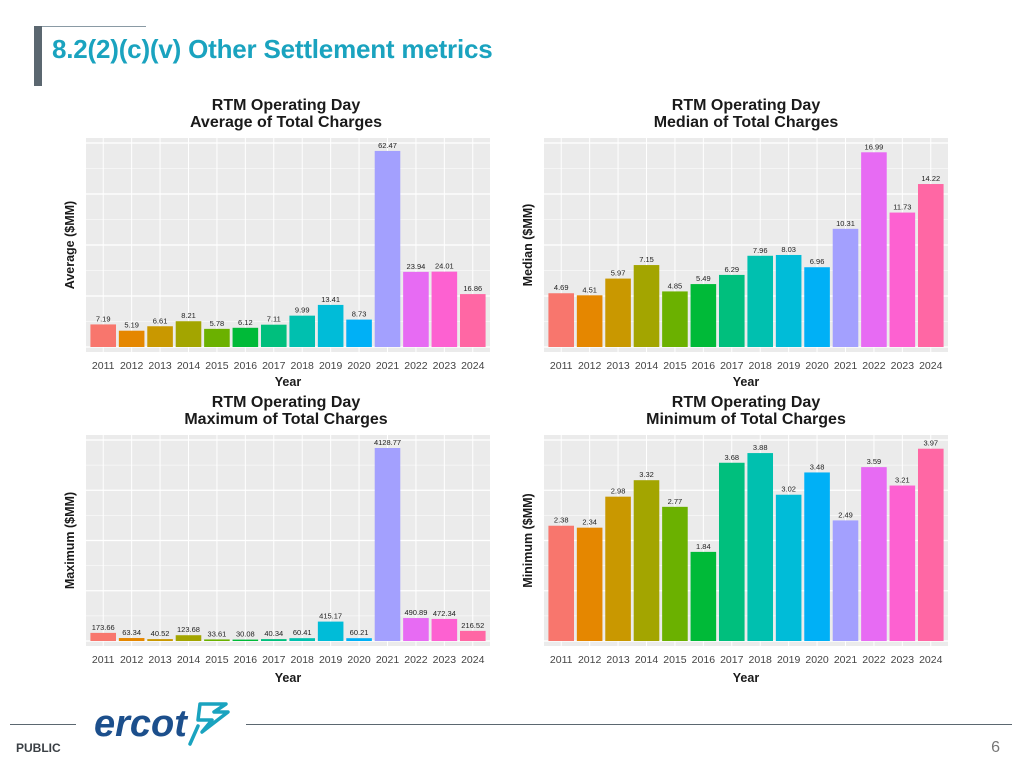  What do you see at coordinates (646, 259) in the screenshot?
I see `data-label-2014: 7.15` at bounding box center [646, 259].